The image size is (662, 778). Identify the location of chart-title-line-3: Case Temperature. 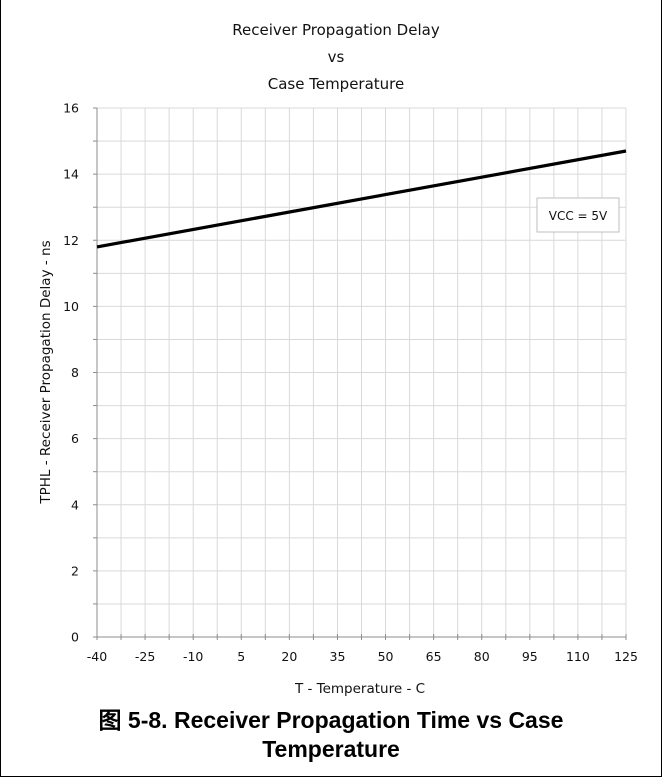
(336, 84).